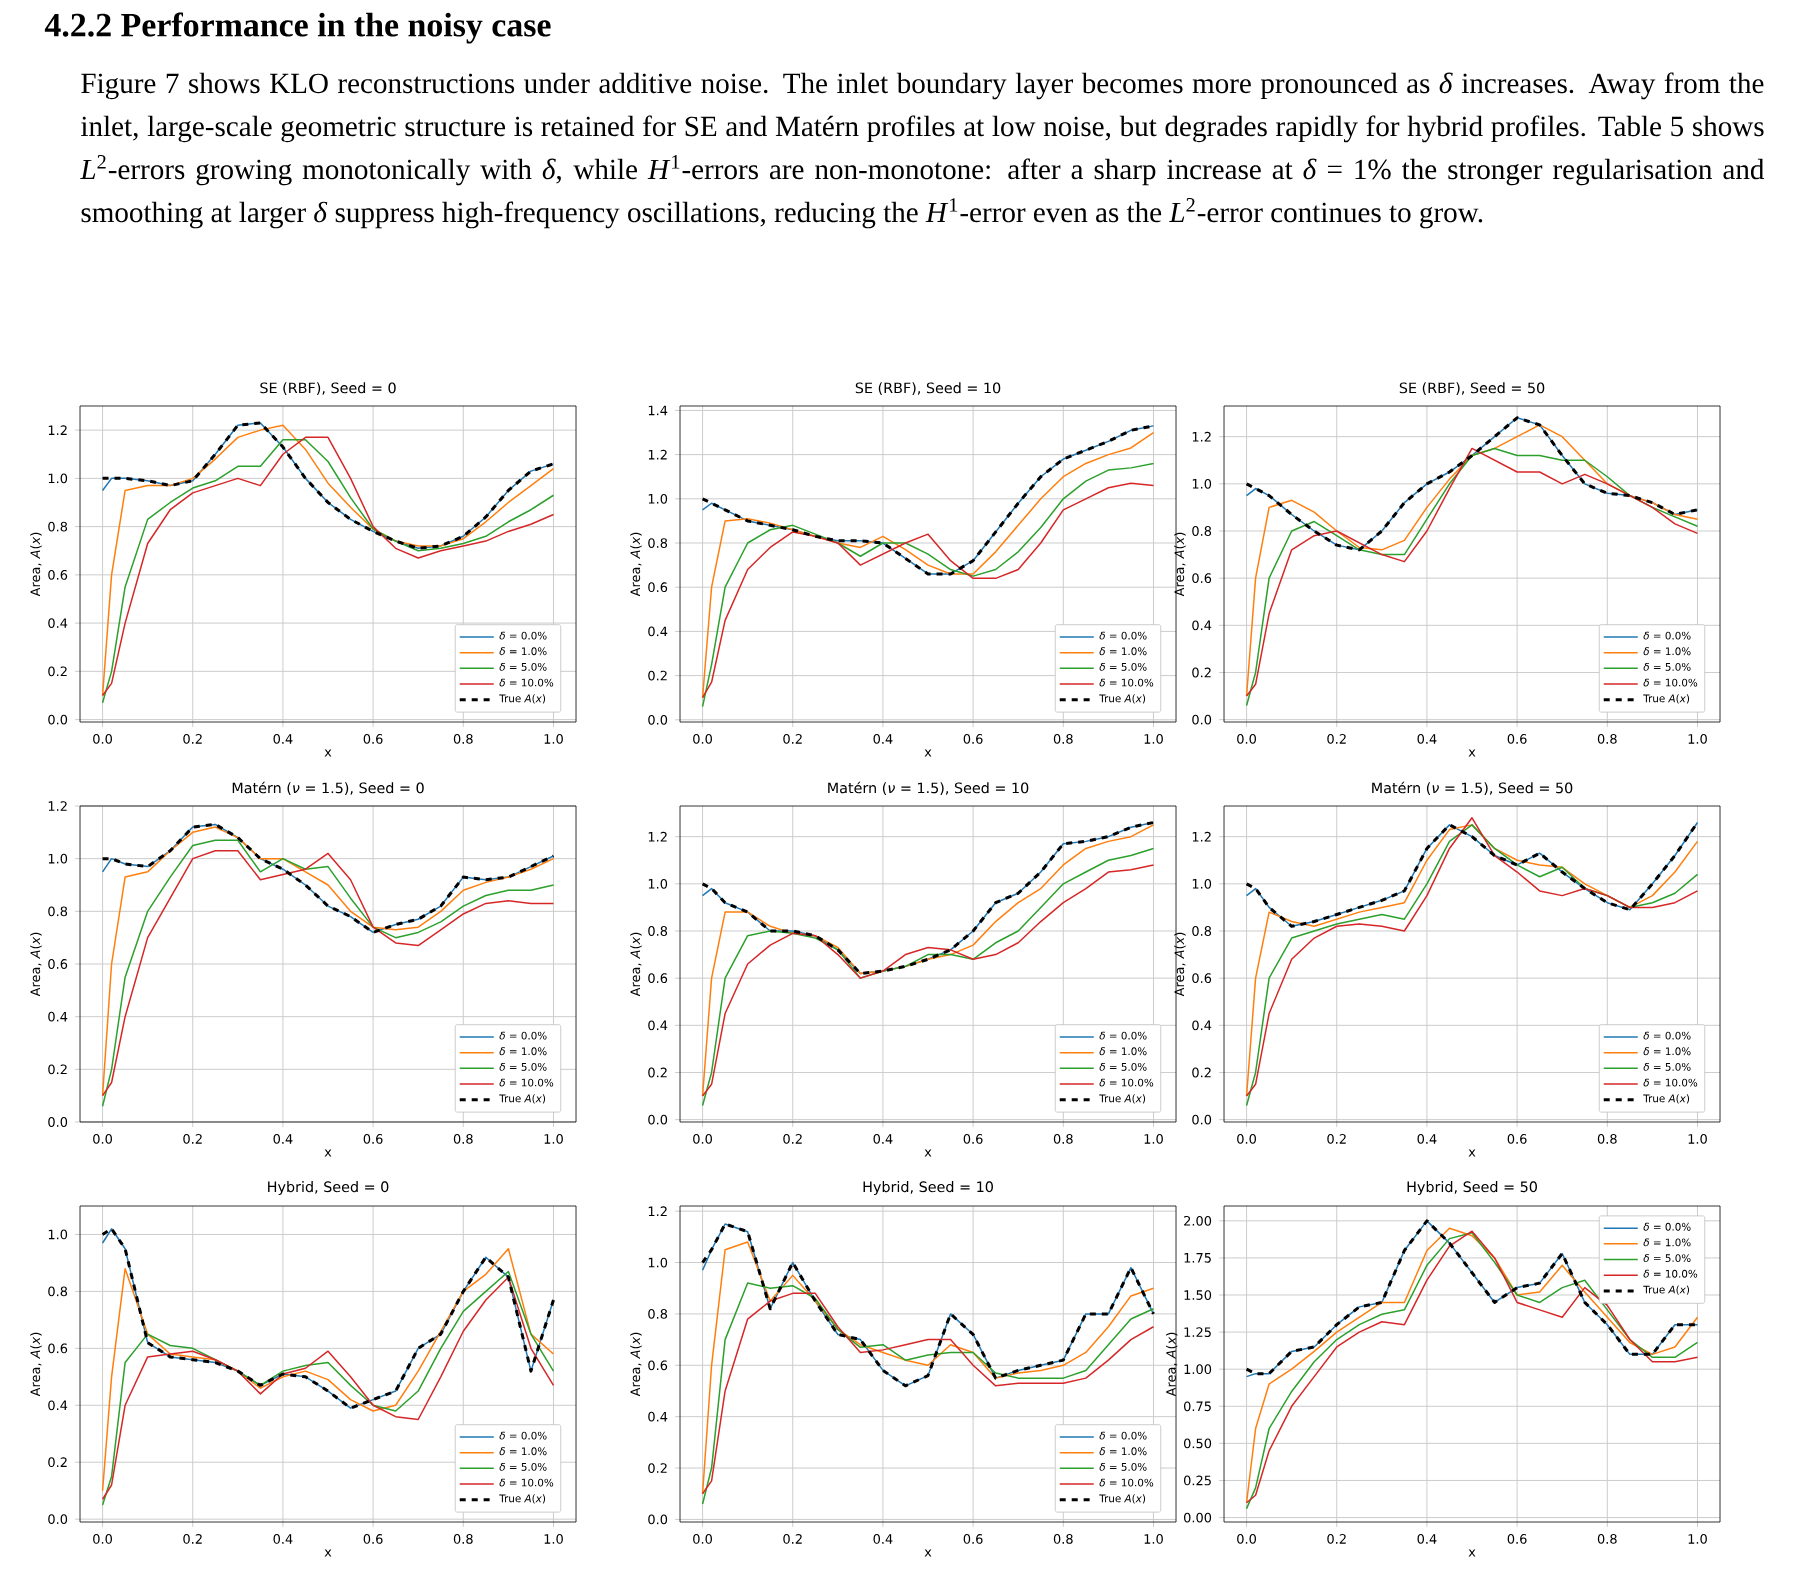 The width and height of the screenshot is (1814, 1582). Describe the element at coordinates (297, 28) in the screenshot. I see `text: 4.2.2 Performance in the noisy case` at that location.